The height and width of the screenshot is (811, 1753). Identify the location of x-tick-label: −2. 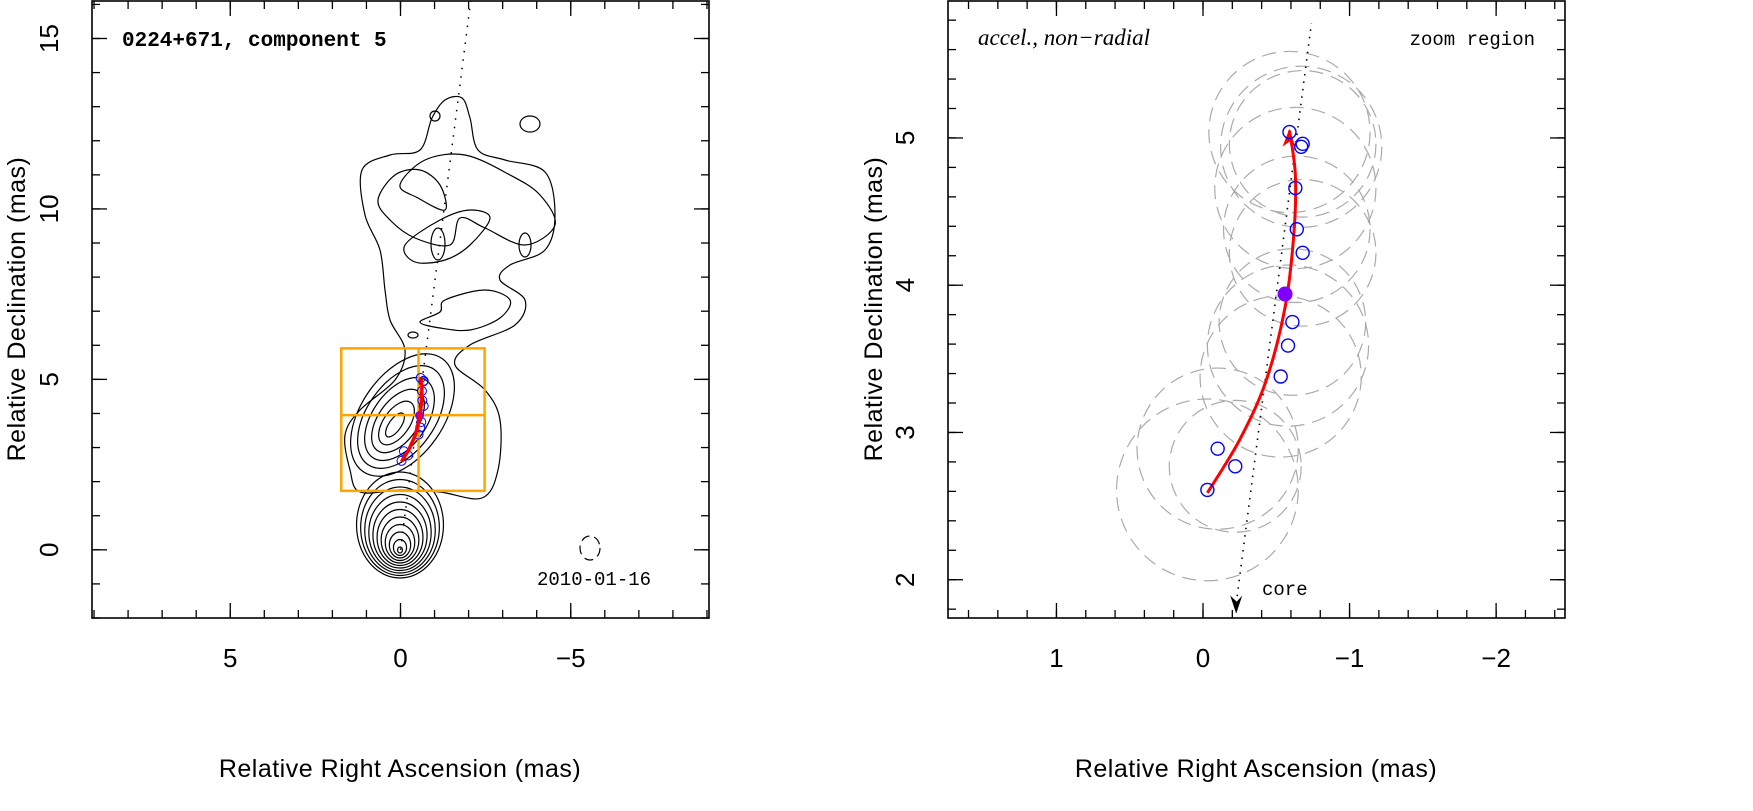
(1496, 658).